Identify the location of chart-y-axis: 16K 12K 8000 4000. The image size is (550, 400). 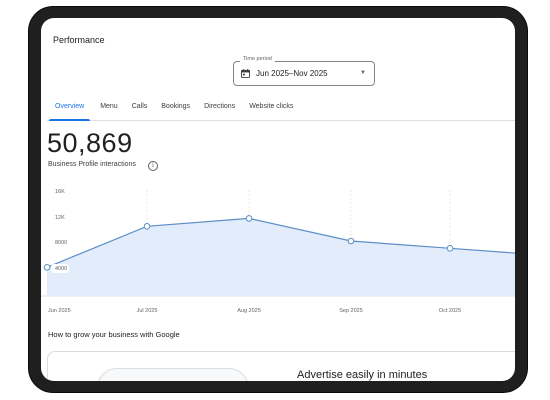
(60, 231).